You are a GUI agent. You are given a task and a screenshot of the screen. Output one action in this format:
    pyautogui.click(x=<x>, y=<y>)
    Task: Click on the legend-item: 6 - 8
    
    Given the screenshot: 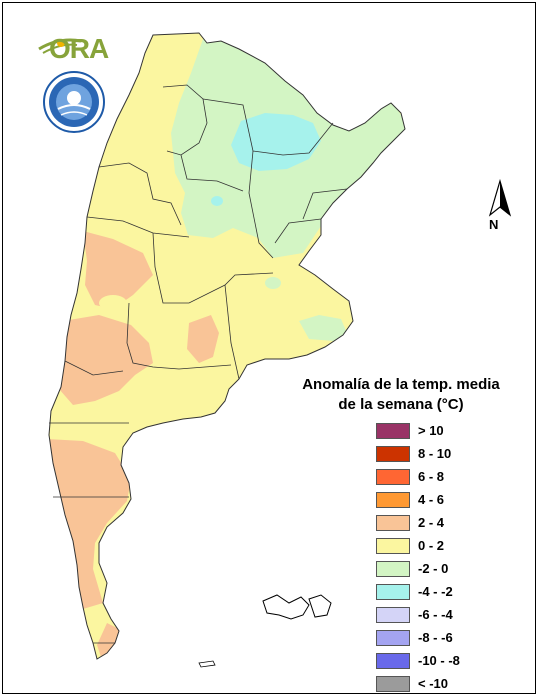 What is the action you would take?
    pyautogui.click(x=446, y=478)
    